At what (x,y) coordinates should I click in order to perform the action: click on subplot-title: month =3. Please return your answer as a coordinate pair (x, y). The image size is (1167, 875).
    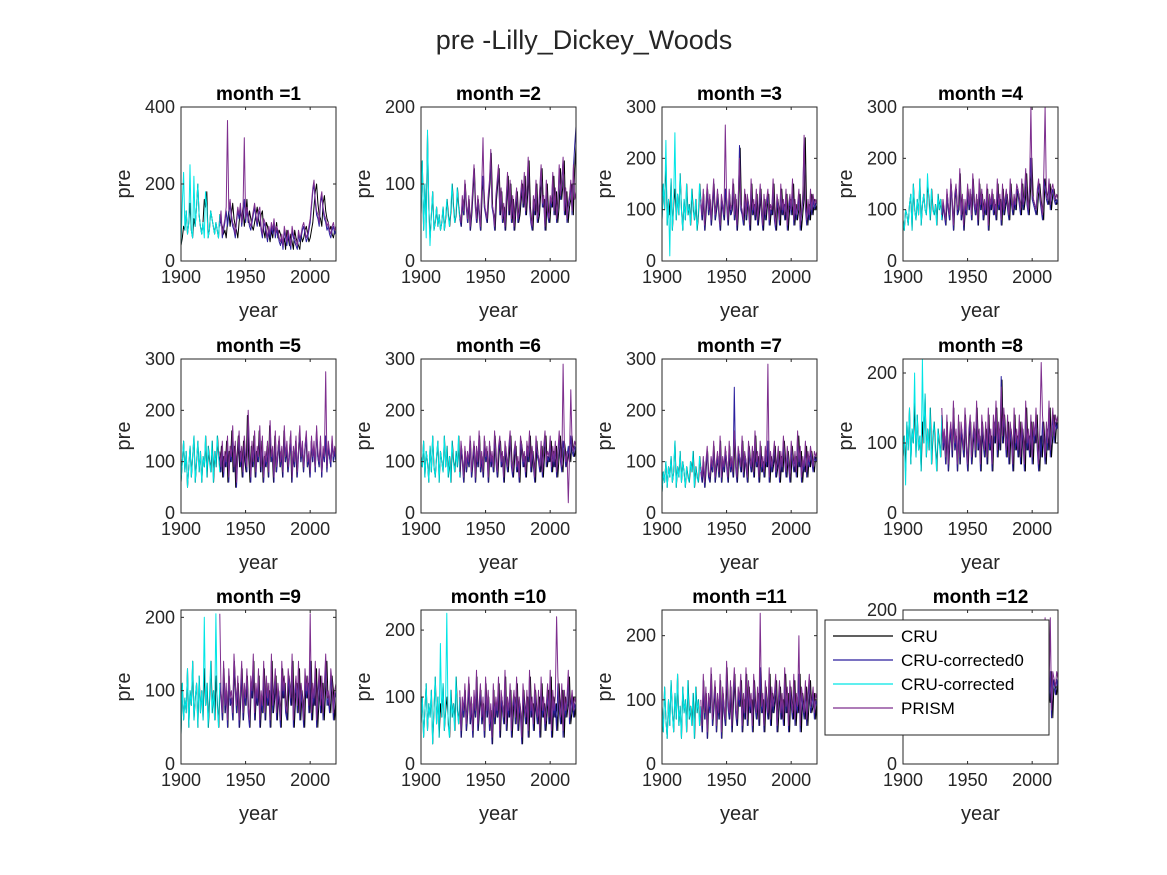
    Looking at the image, I should click on (739, 94).